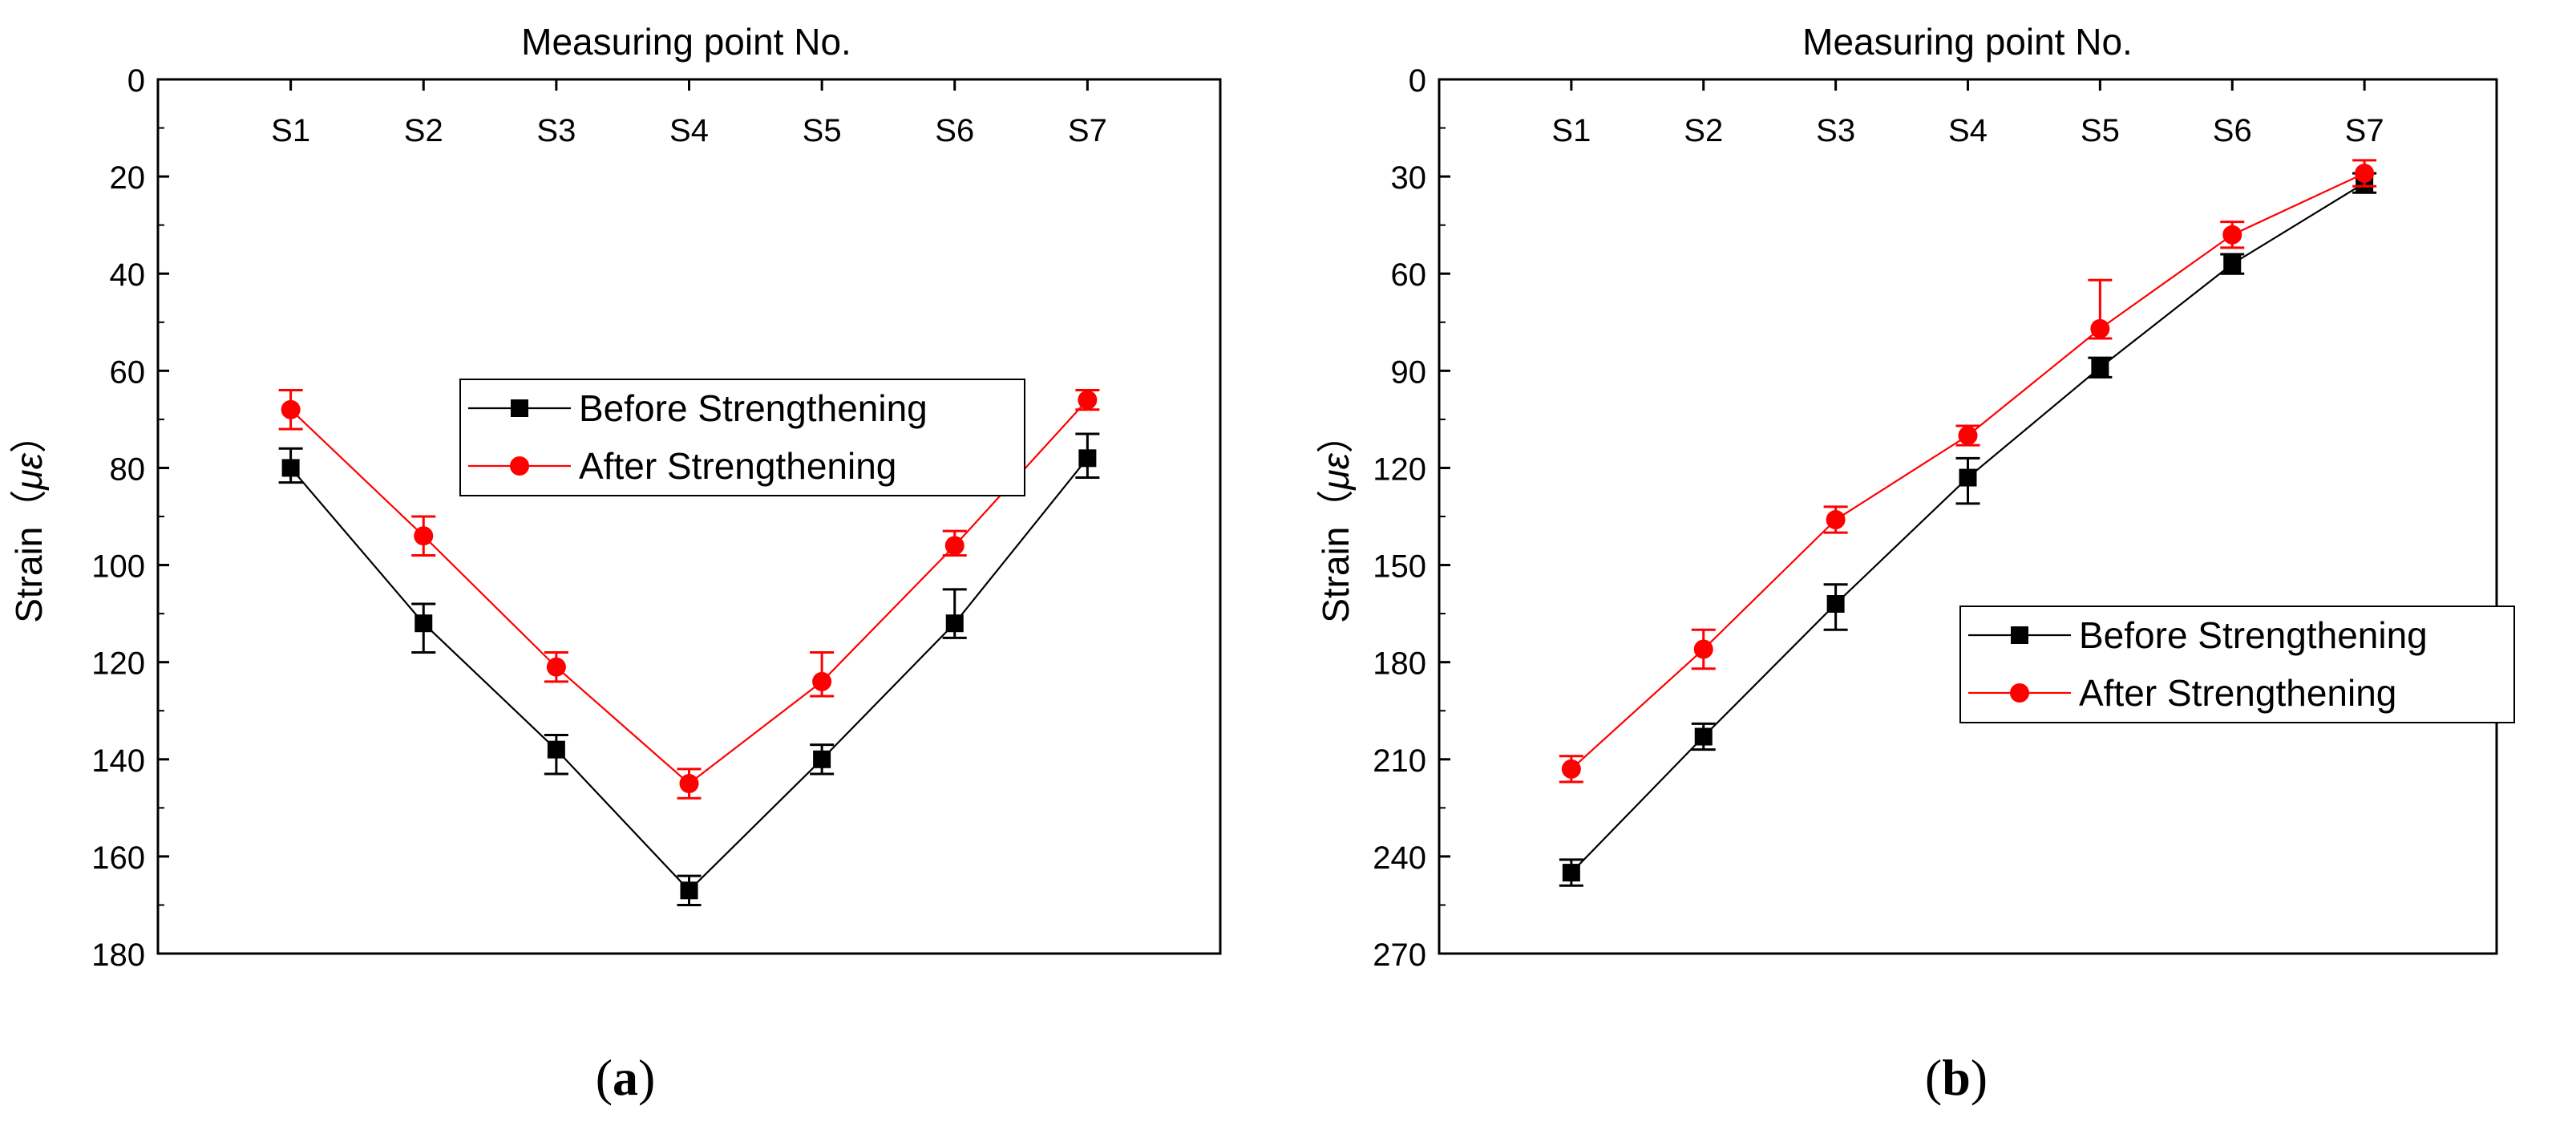 The width and height of the screenshot is (2576, 1126). I want to click on y-tick-label: 270, so click(1399, 955).